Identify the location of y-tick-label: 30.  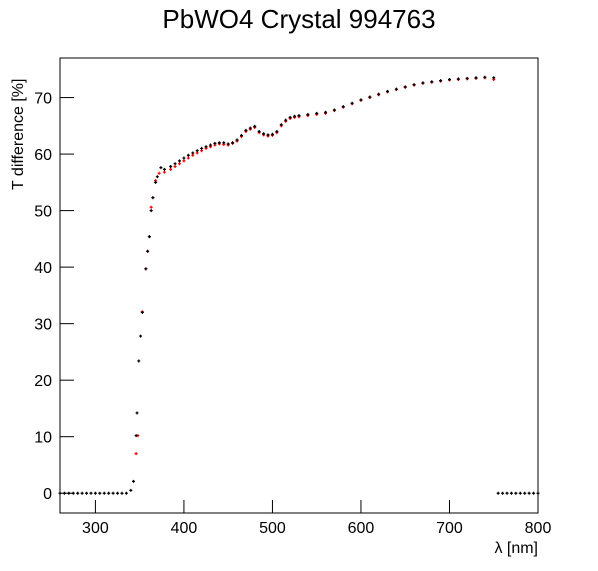
(43, 325).